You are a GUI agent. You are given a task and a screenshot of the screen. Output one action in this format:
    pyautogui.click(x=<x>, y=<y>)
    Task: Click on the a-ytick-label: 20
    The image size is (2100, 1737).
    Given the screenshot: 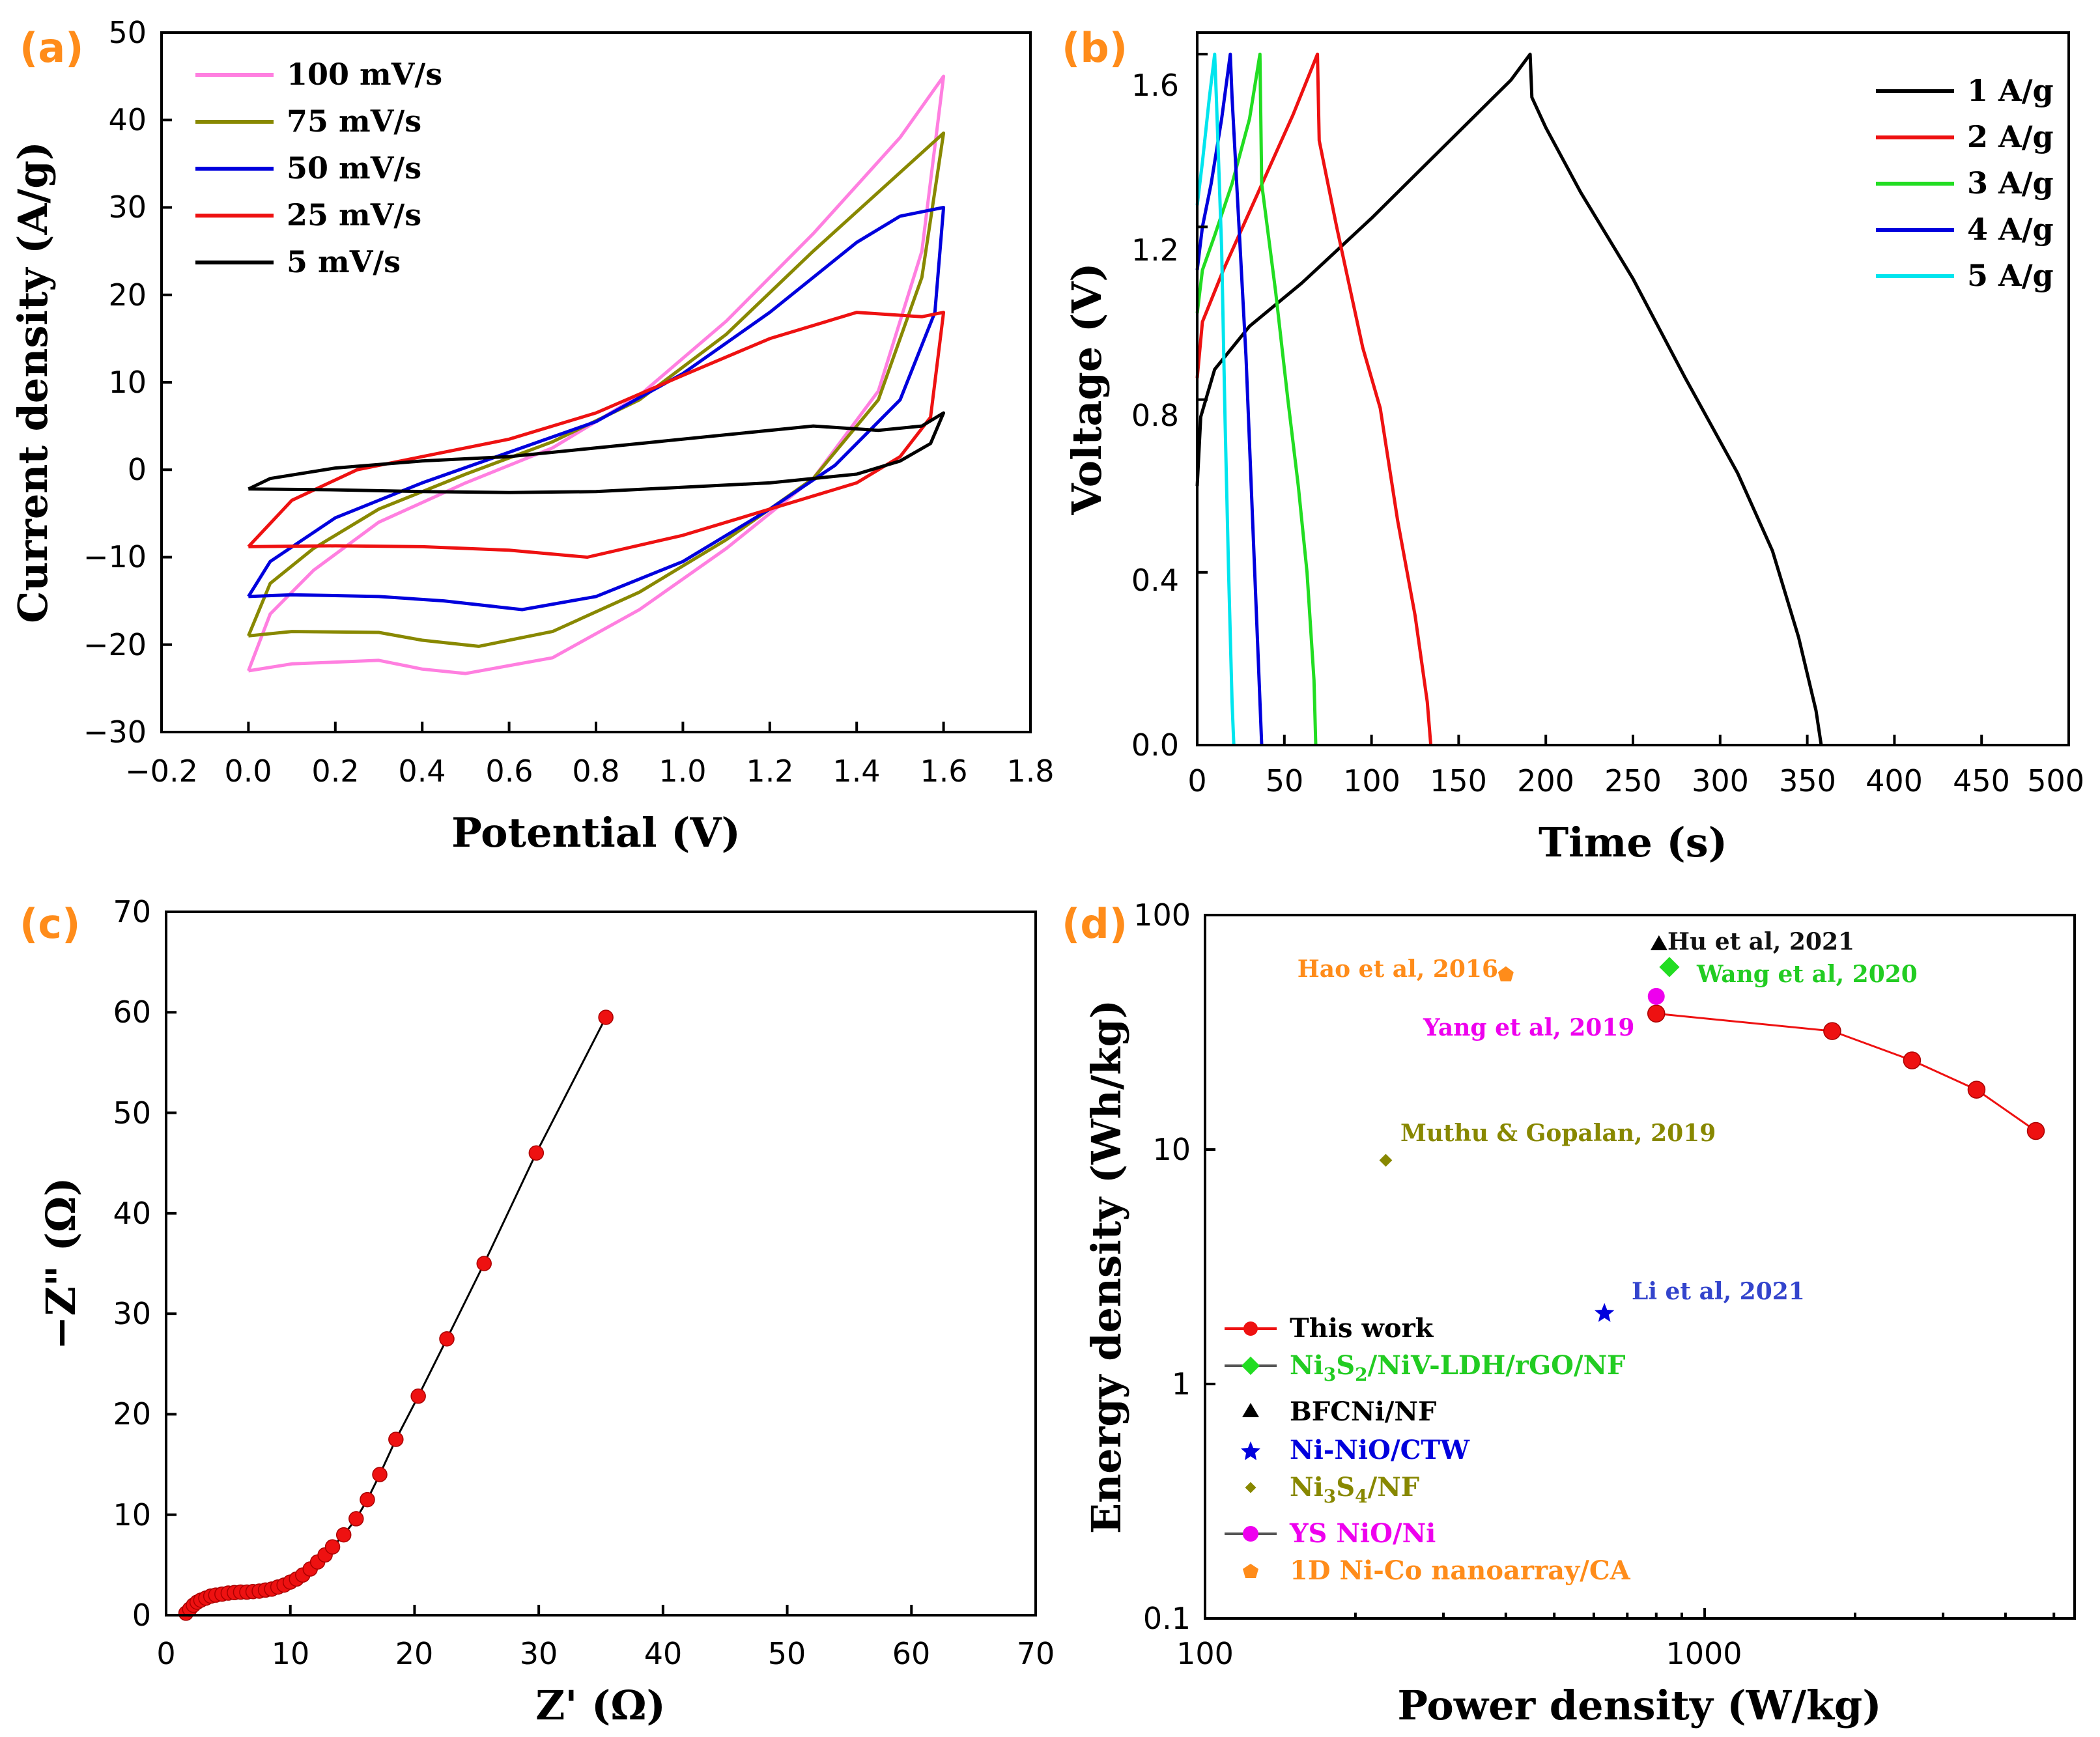 What is the action you would take?
    pyautogui.click(x=128, y=295)
    